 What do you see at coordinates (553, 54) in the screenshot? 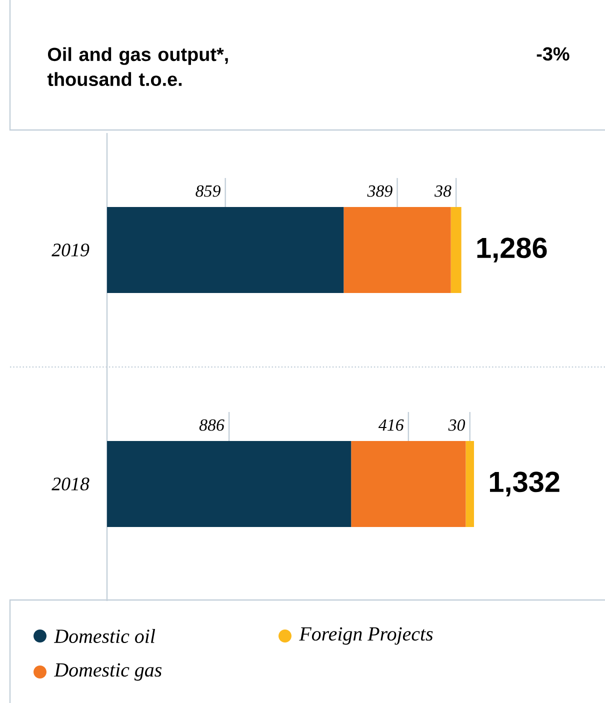
I see `text: -3%` at bounding box center [553, 54].